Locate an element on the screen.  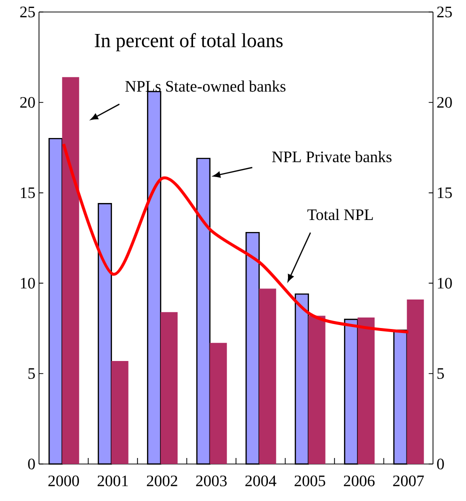
y2-tick-label: 0 is located at coordinates (31, 464).